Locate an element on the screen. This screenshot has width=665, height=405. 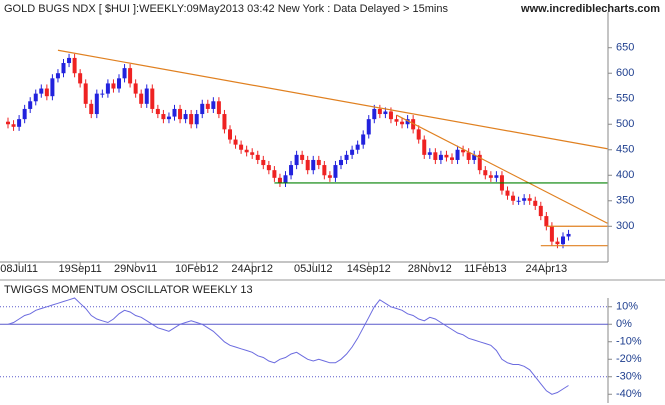
y-tick-label: 350 is located at coordinates (625, 201).